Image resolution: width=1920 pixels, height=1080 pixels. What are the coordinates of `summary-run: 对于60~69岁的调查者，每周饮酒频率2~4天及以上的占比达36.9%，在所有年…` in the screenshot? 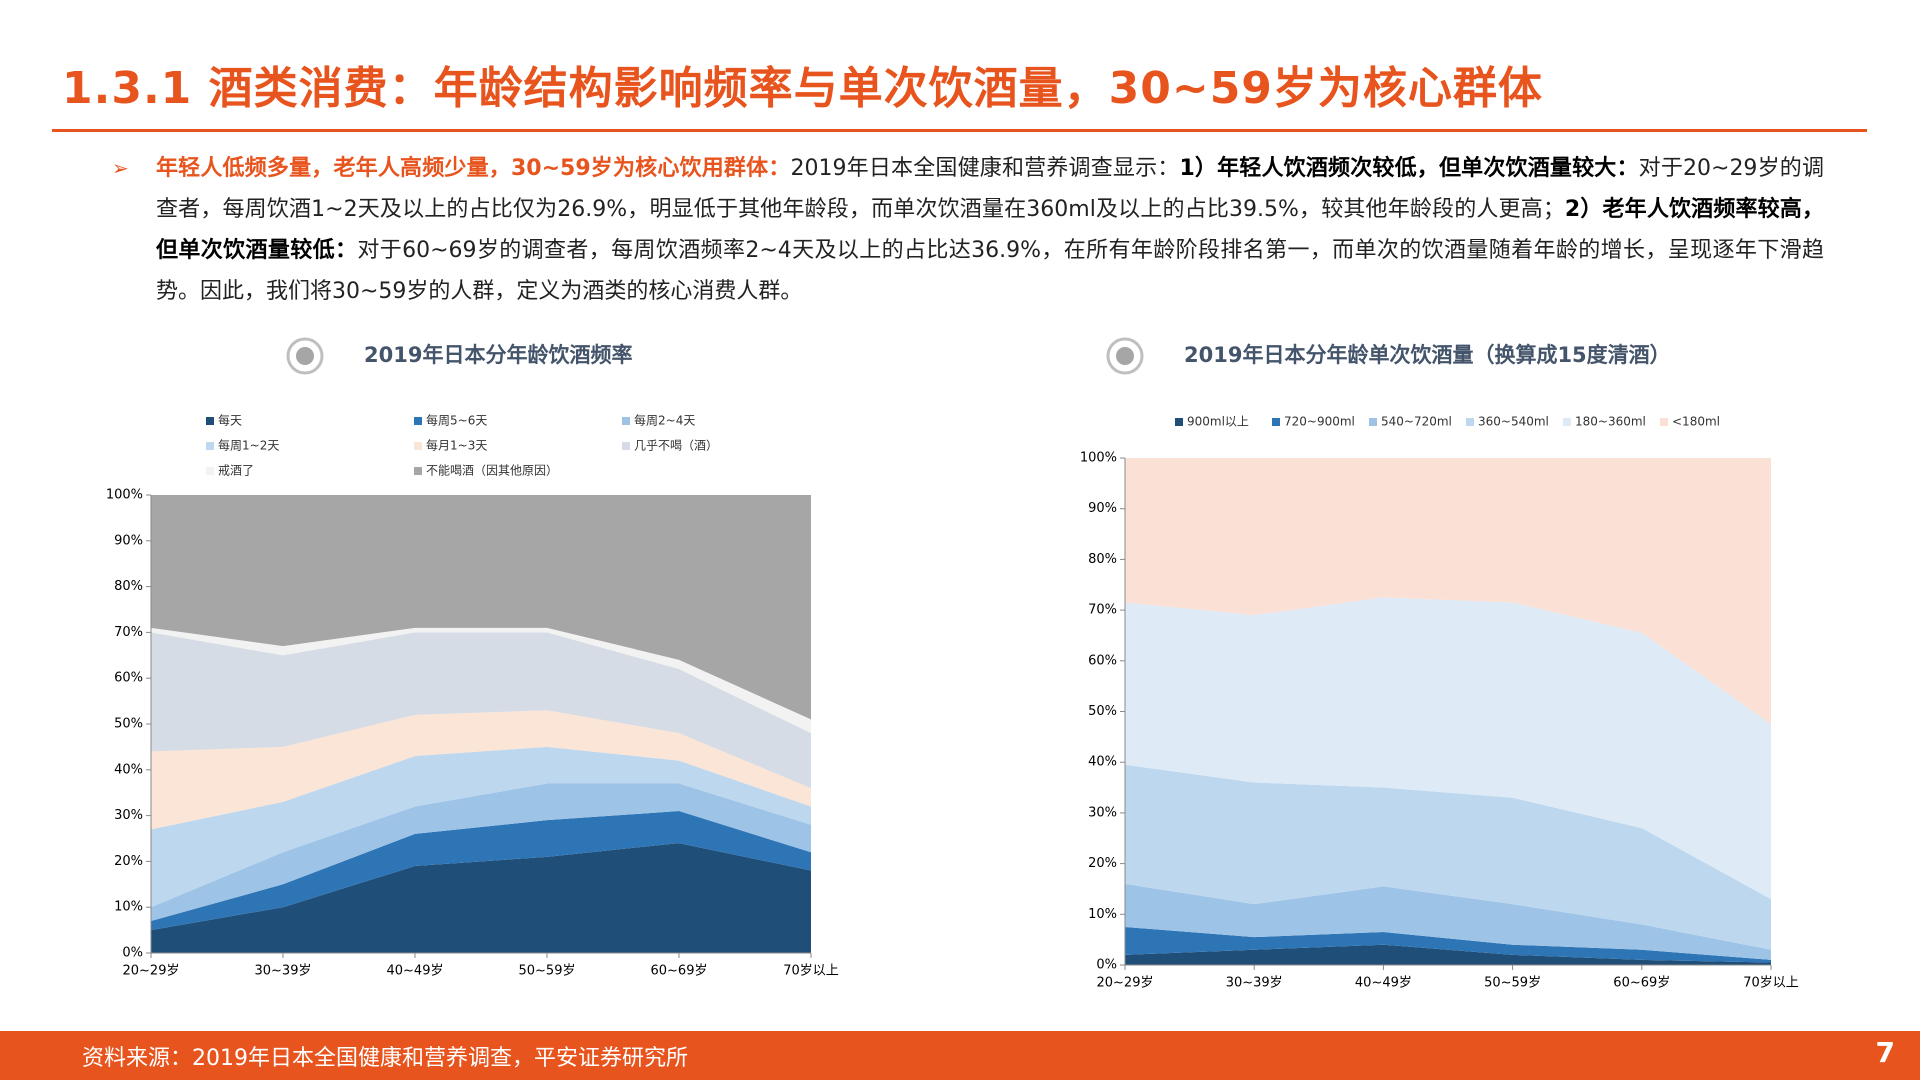 It's located at (990, 271).